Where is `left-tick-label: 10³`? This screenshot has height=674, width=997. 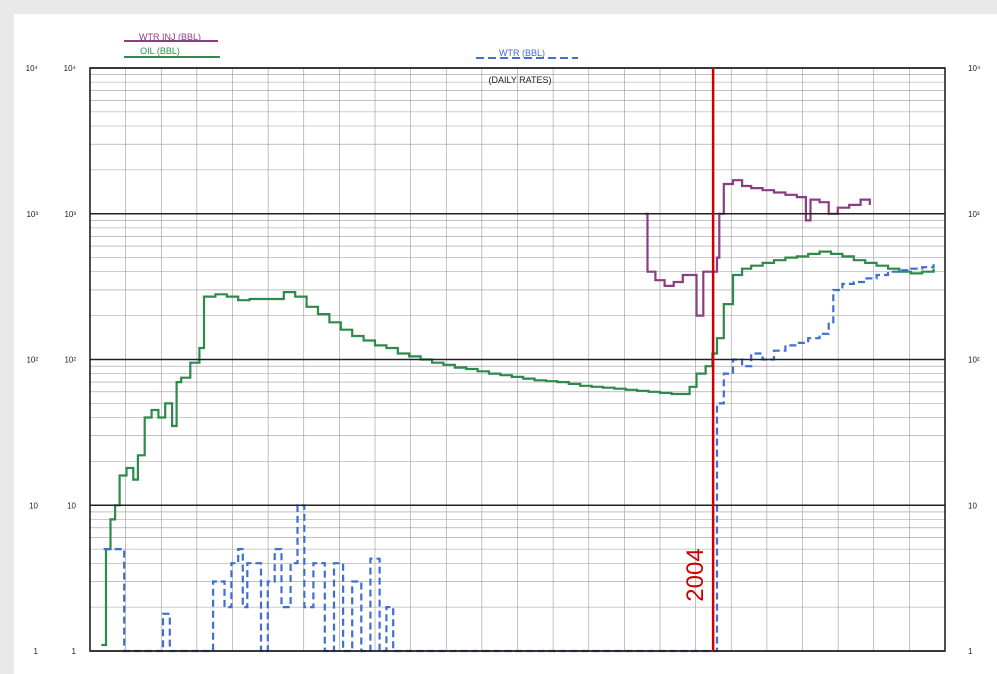 left-tick-label: 10³ is located at coordinates (70, 214).